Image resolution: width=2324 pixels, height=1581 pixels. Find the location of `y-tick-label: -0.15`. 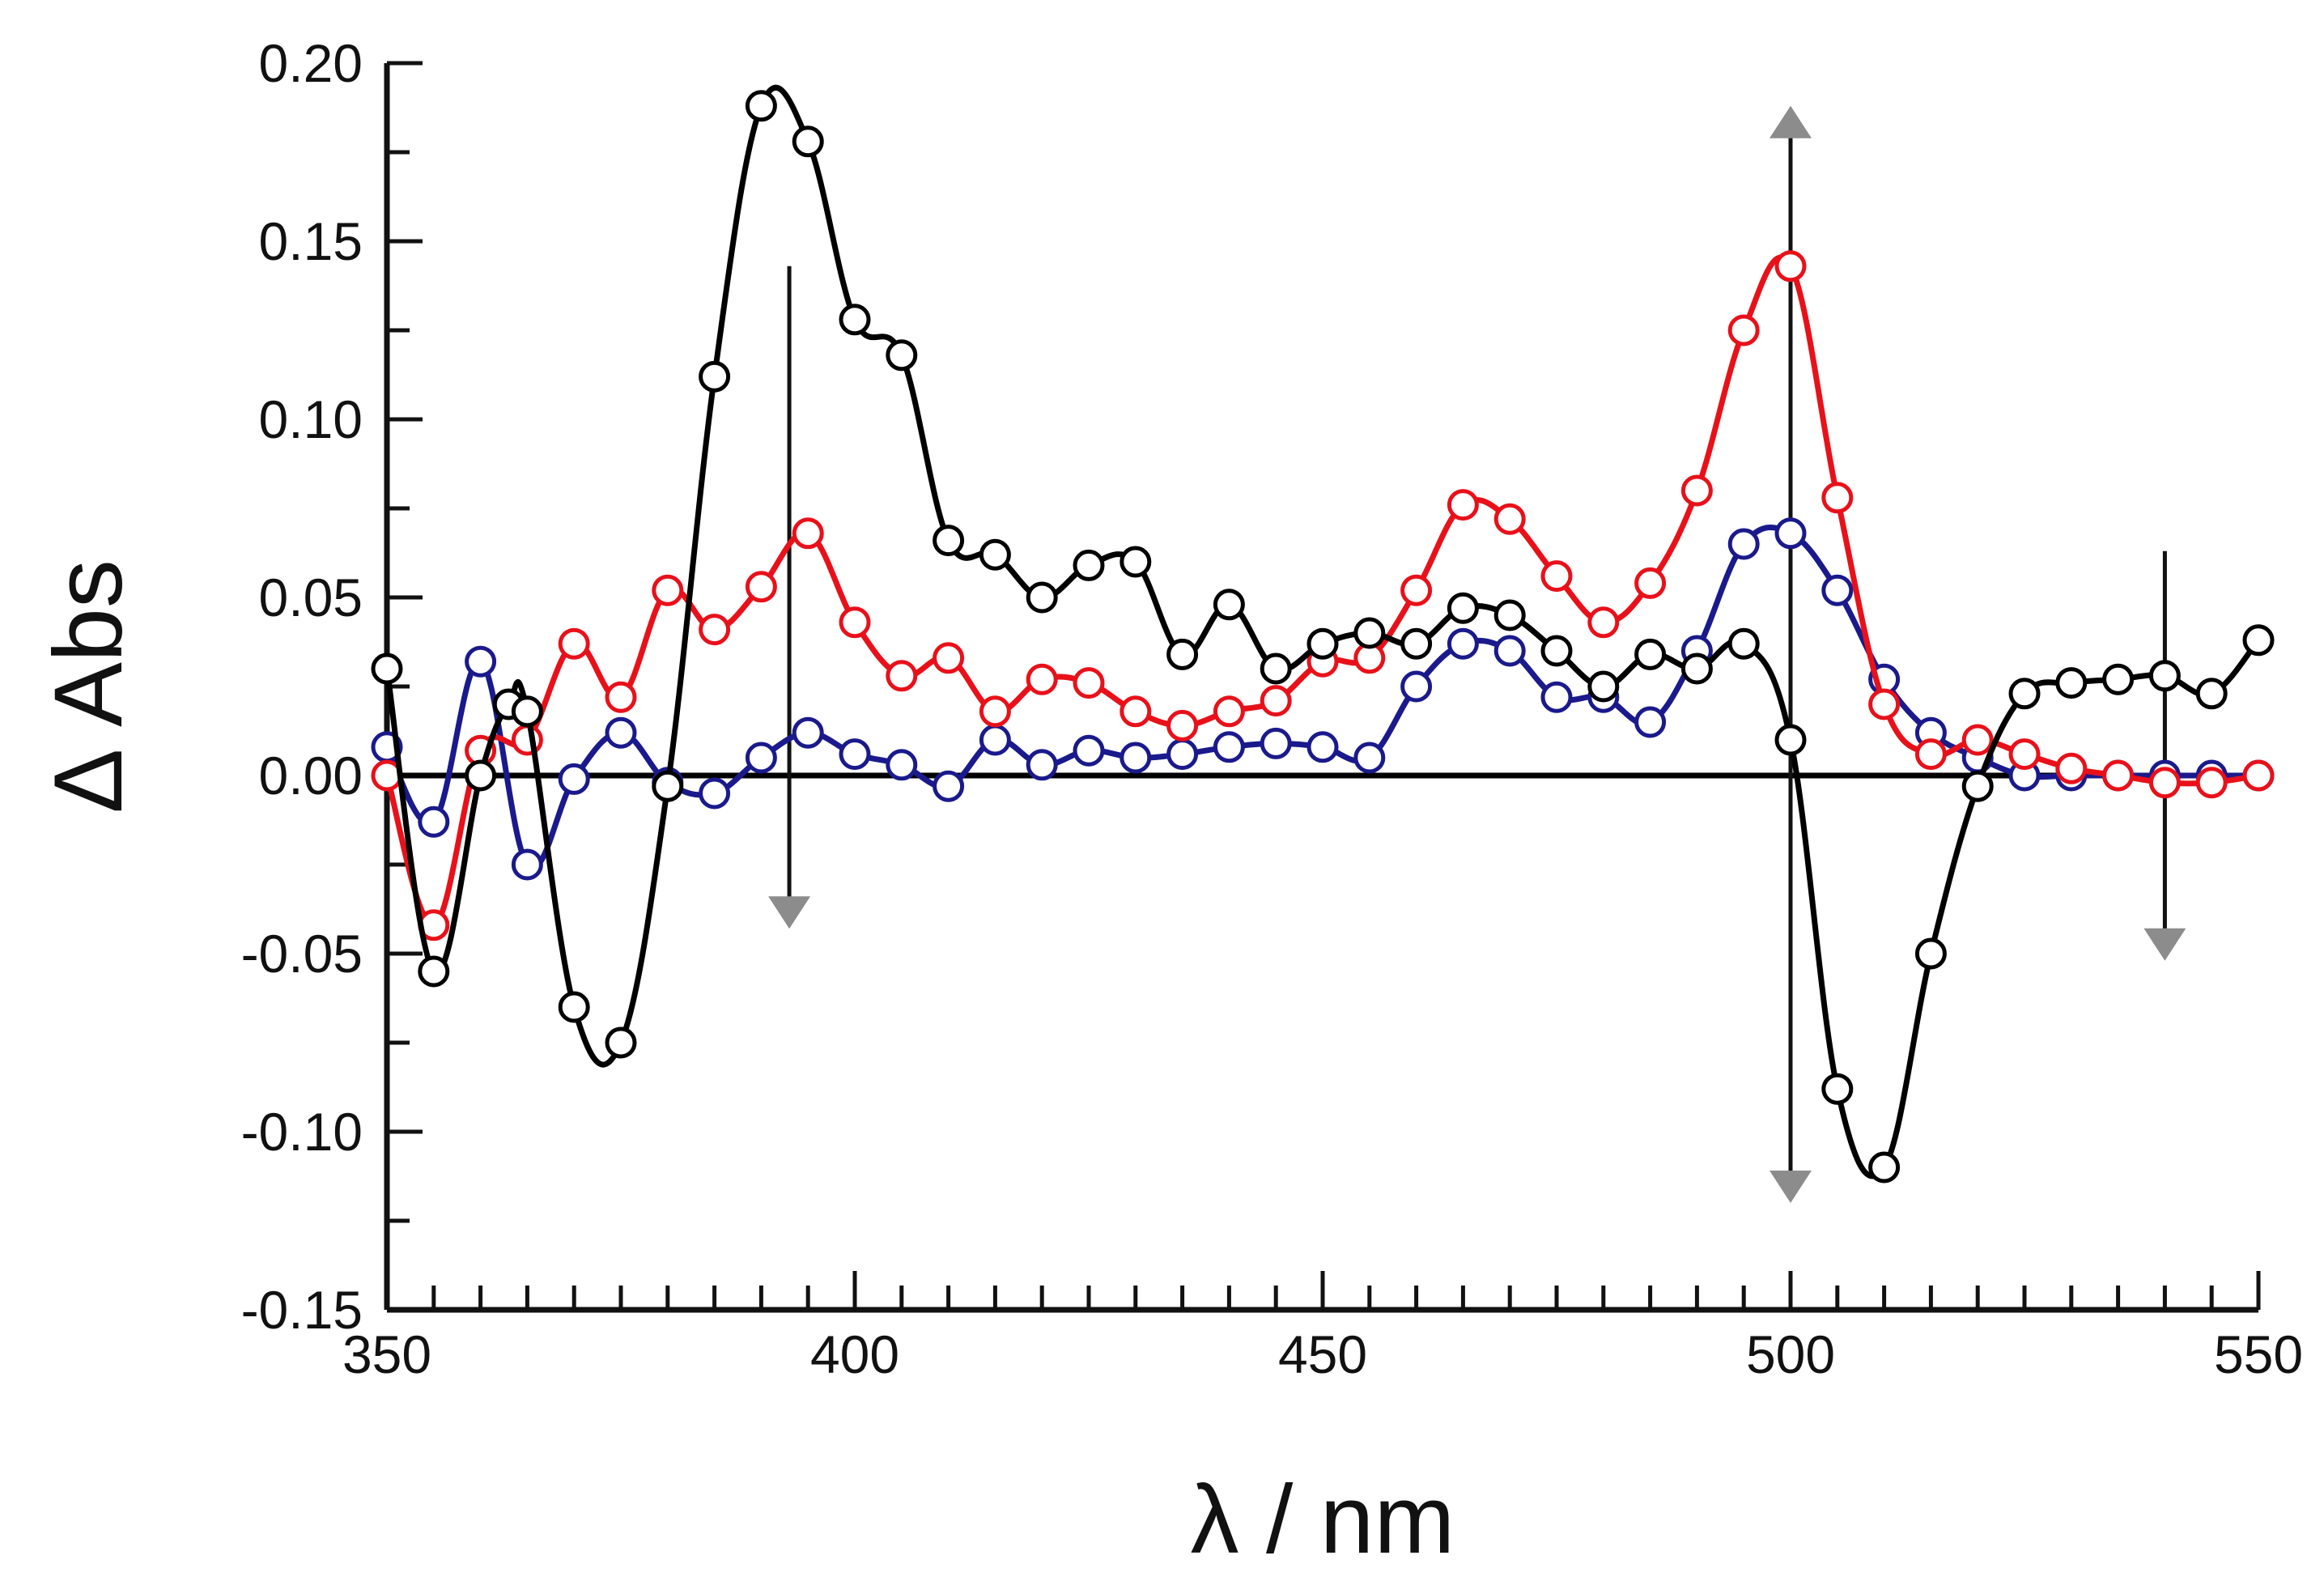

y-tick-label: -0.15 is located at coordinates (302, 1310).